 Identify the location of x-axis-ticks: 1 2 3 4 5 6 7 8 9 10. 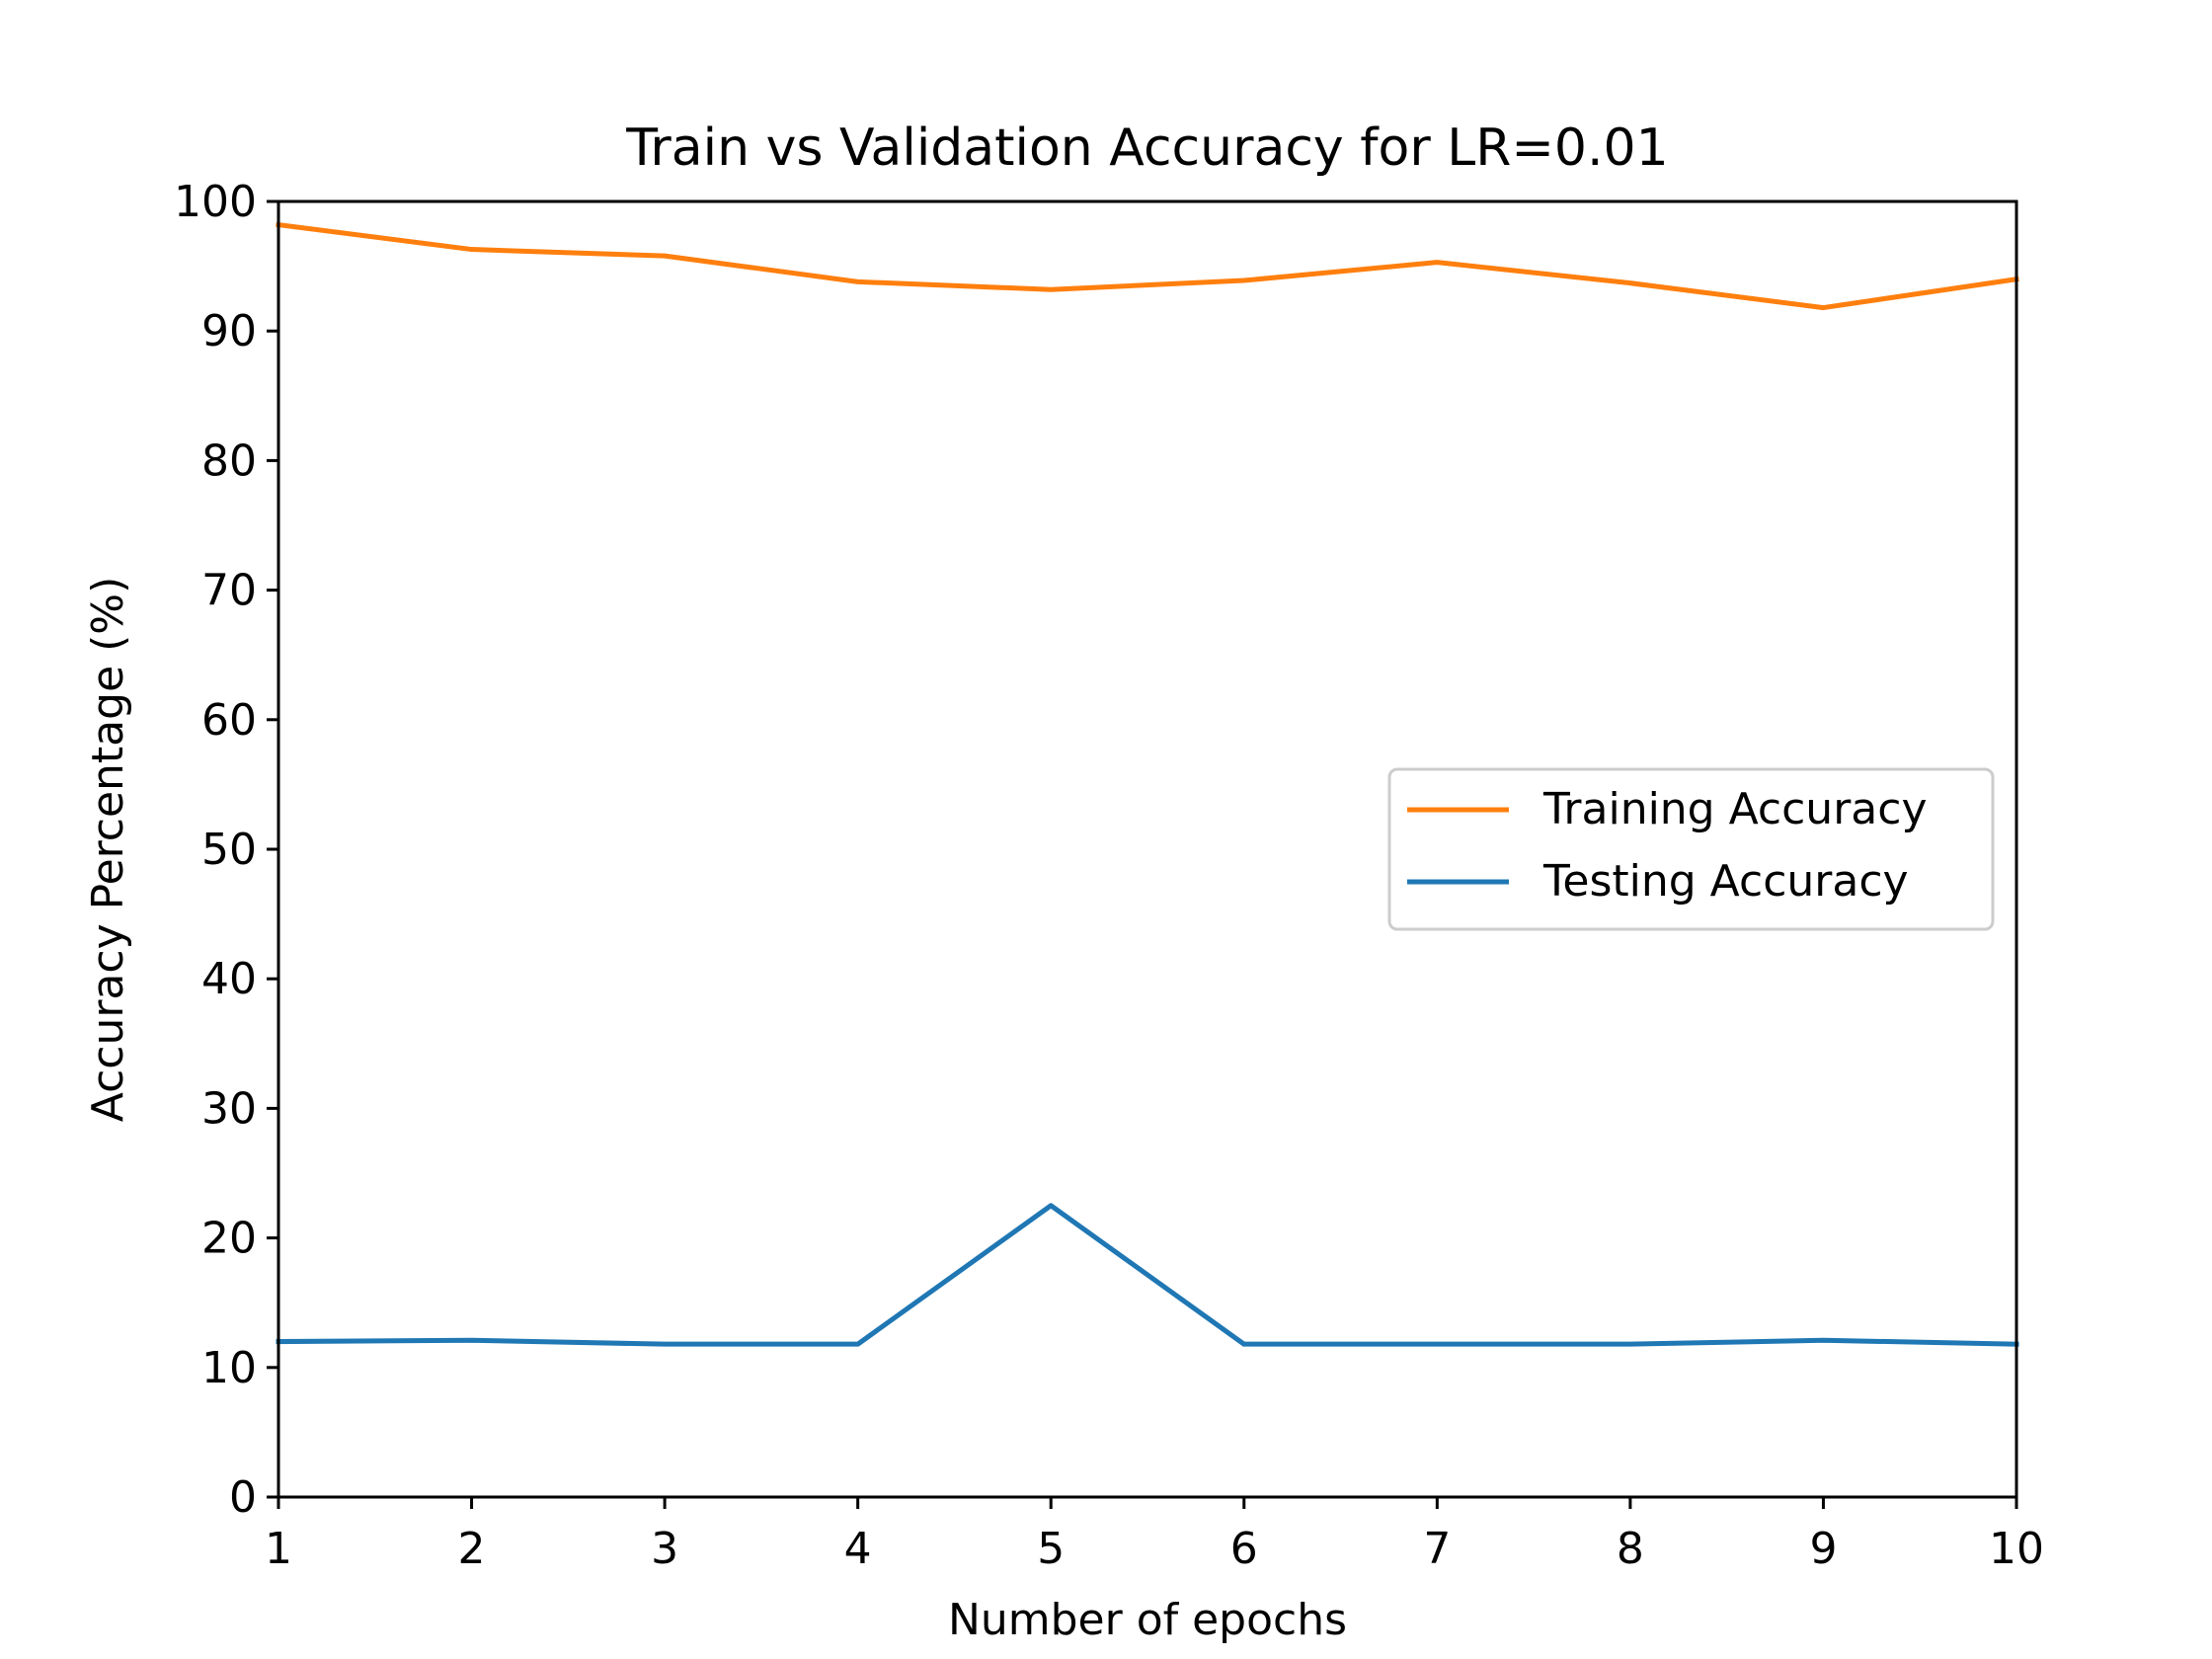
(1154, 1536).